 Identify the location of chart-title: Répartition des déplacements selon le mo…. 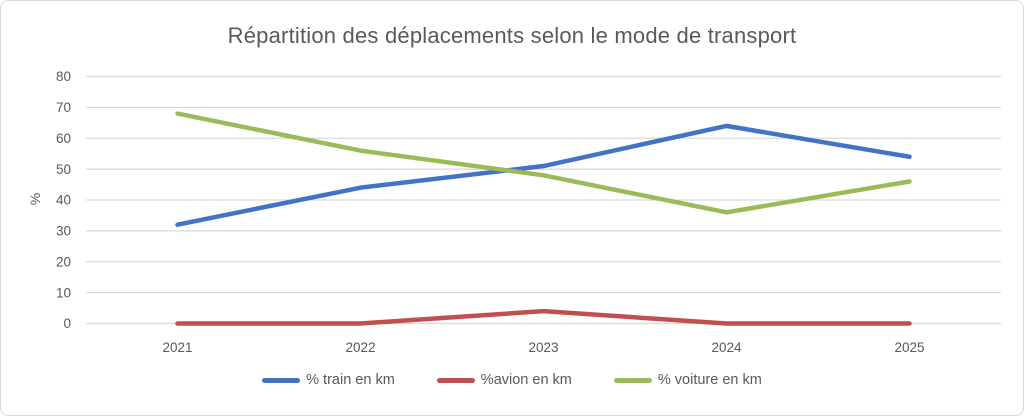
(512, 35).